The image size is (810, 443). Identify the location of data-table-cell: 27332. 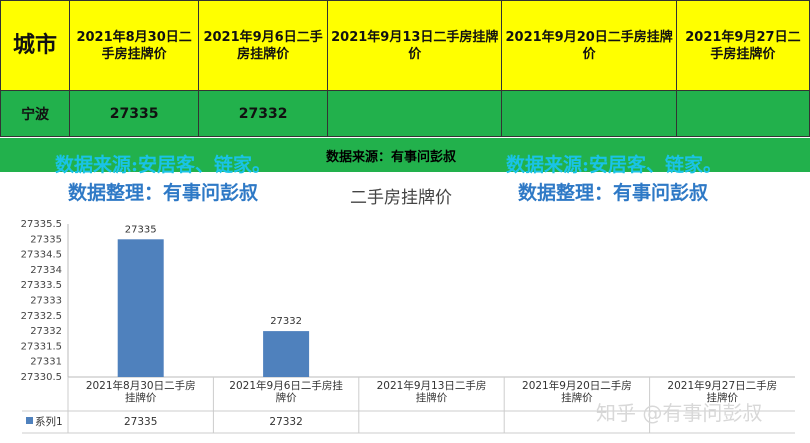
(285, 422).